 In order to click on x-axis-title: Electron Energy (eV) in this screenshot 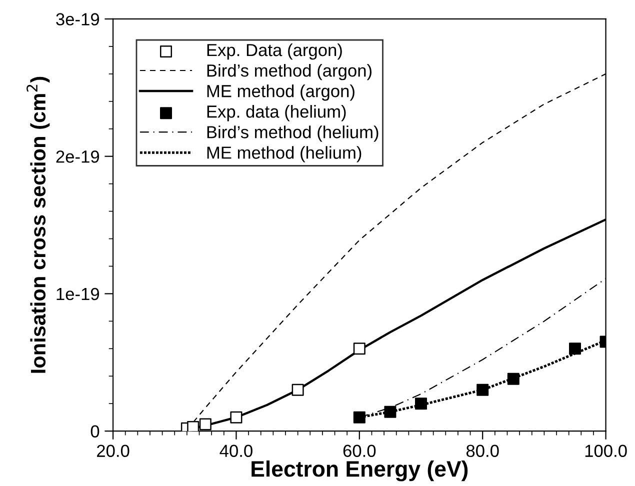, I will do `click(360, 471)`.